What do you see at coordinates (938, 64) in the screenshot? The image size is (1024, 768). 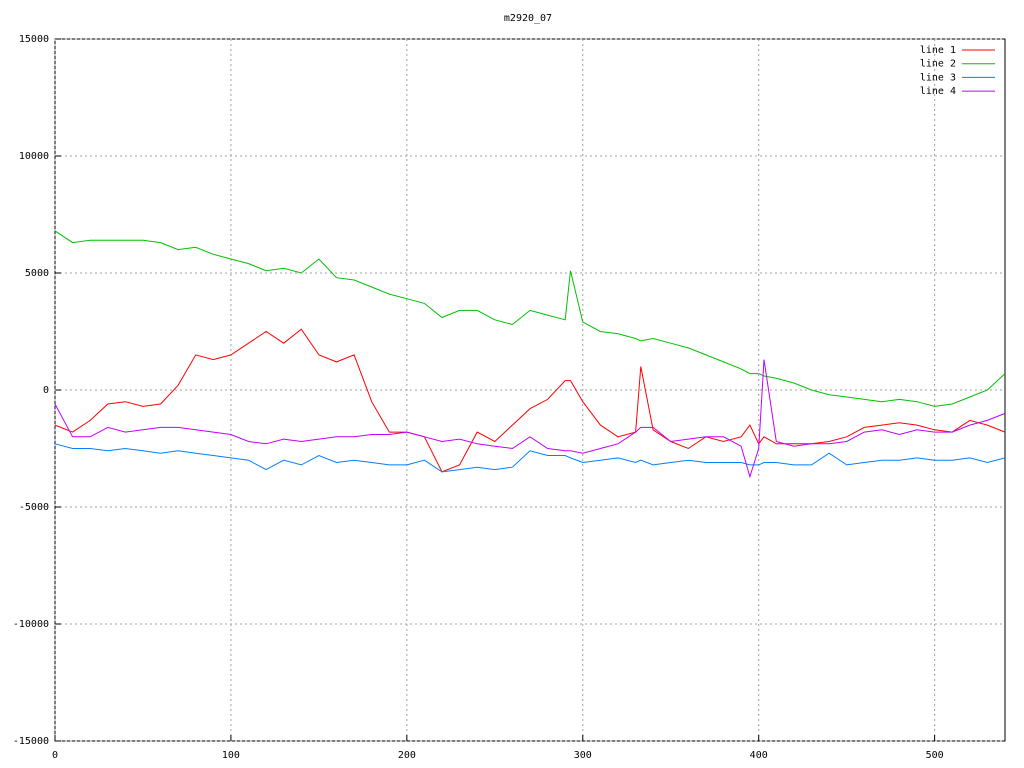 I see `legend-label: line 2` at bounding box center [938, 64].